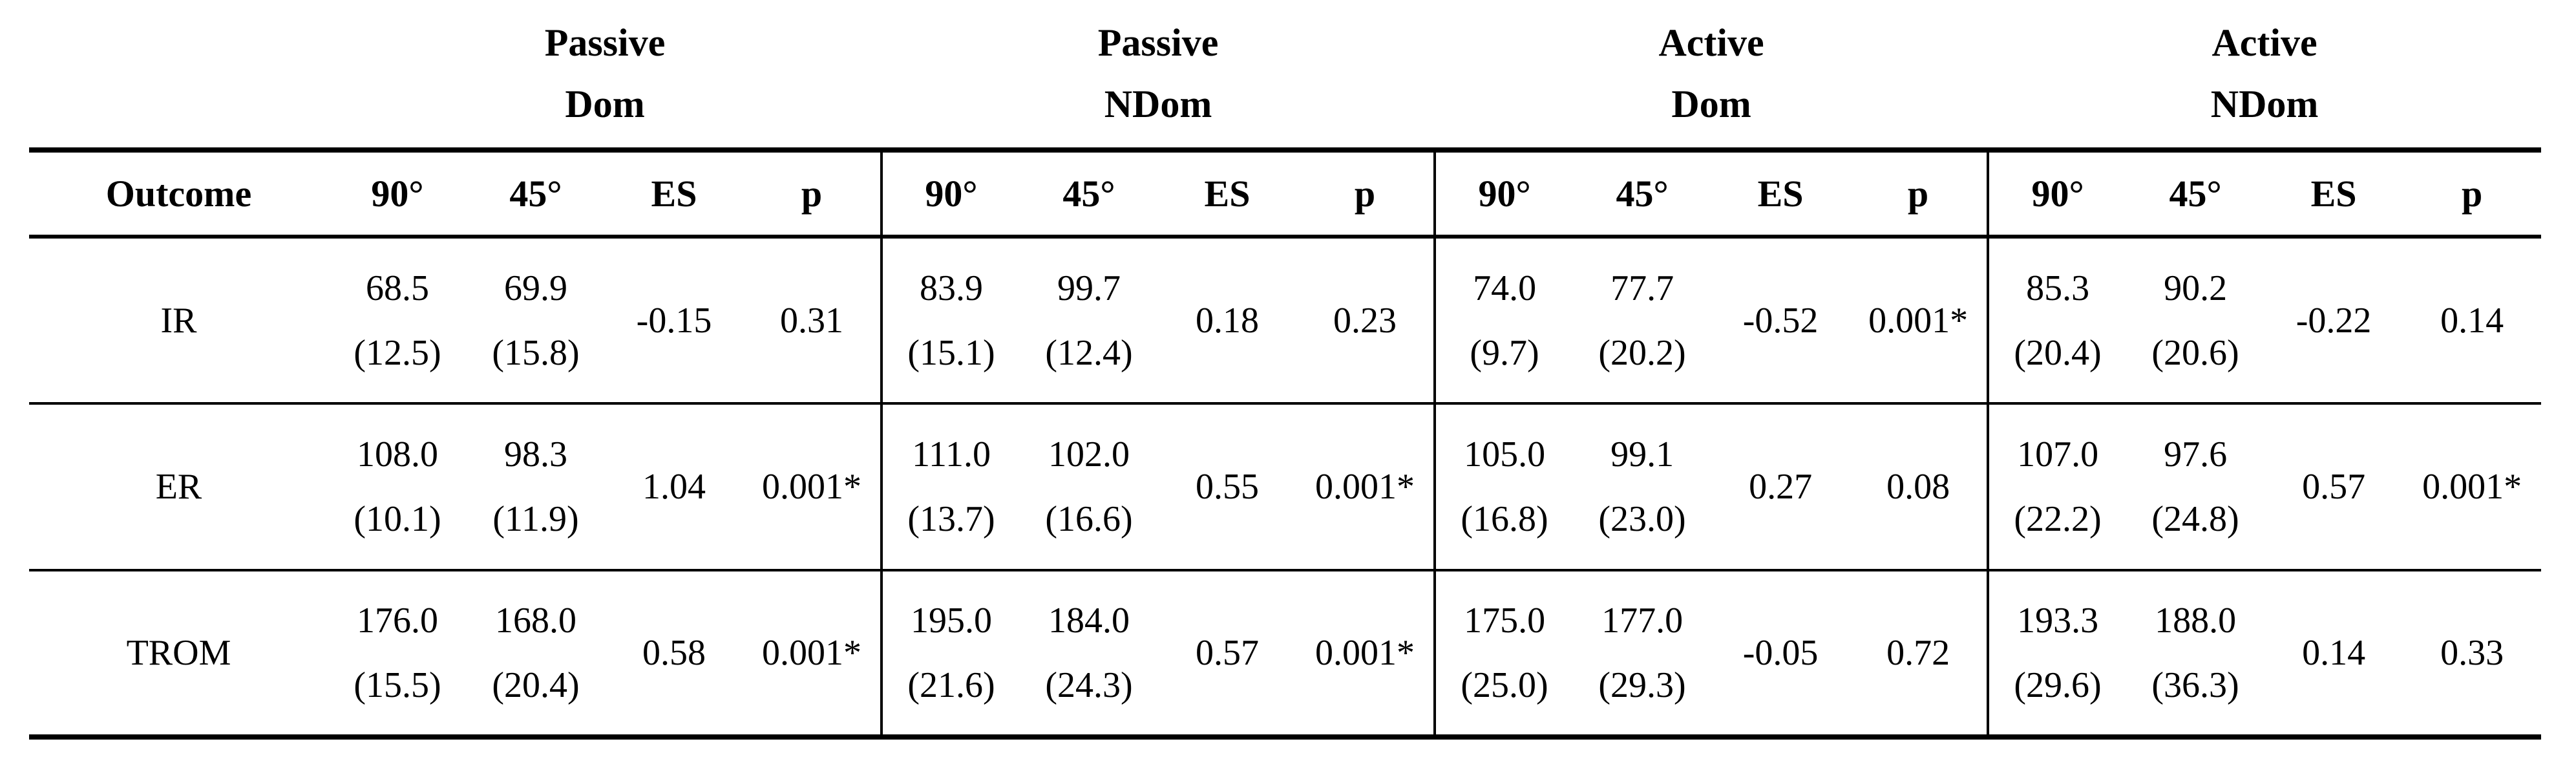  Describe the element at coordinates (1089, 321) in the screenshot. I see `mean-sd-cell: 99.7 (12.4)` at that location.